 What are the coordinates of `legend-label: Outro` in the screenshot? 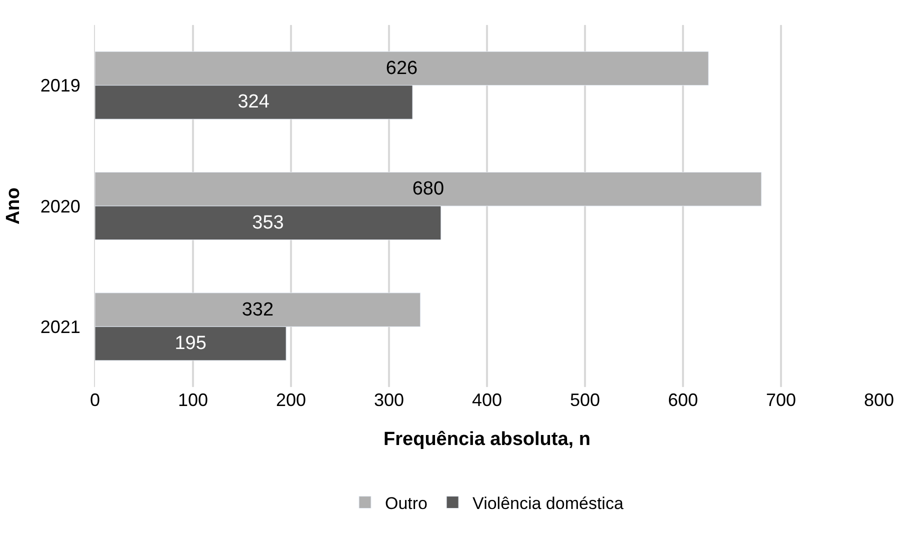 It's located at (406, 503).